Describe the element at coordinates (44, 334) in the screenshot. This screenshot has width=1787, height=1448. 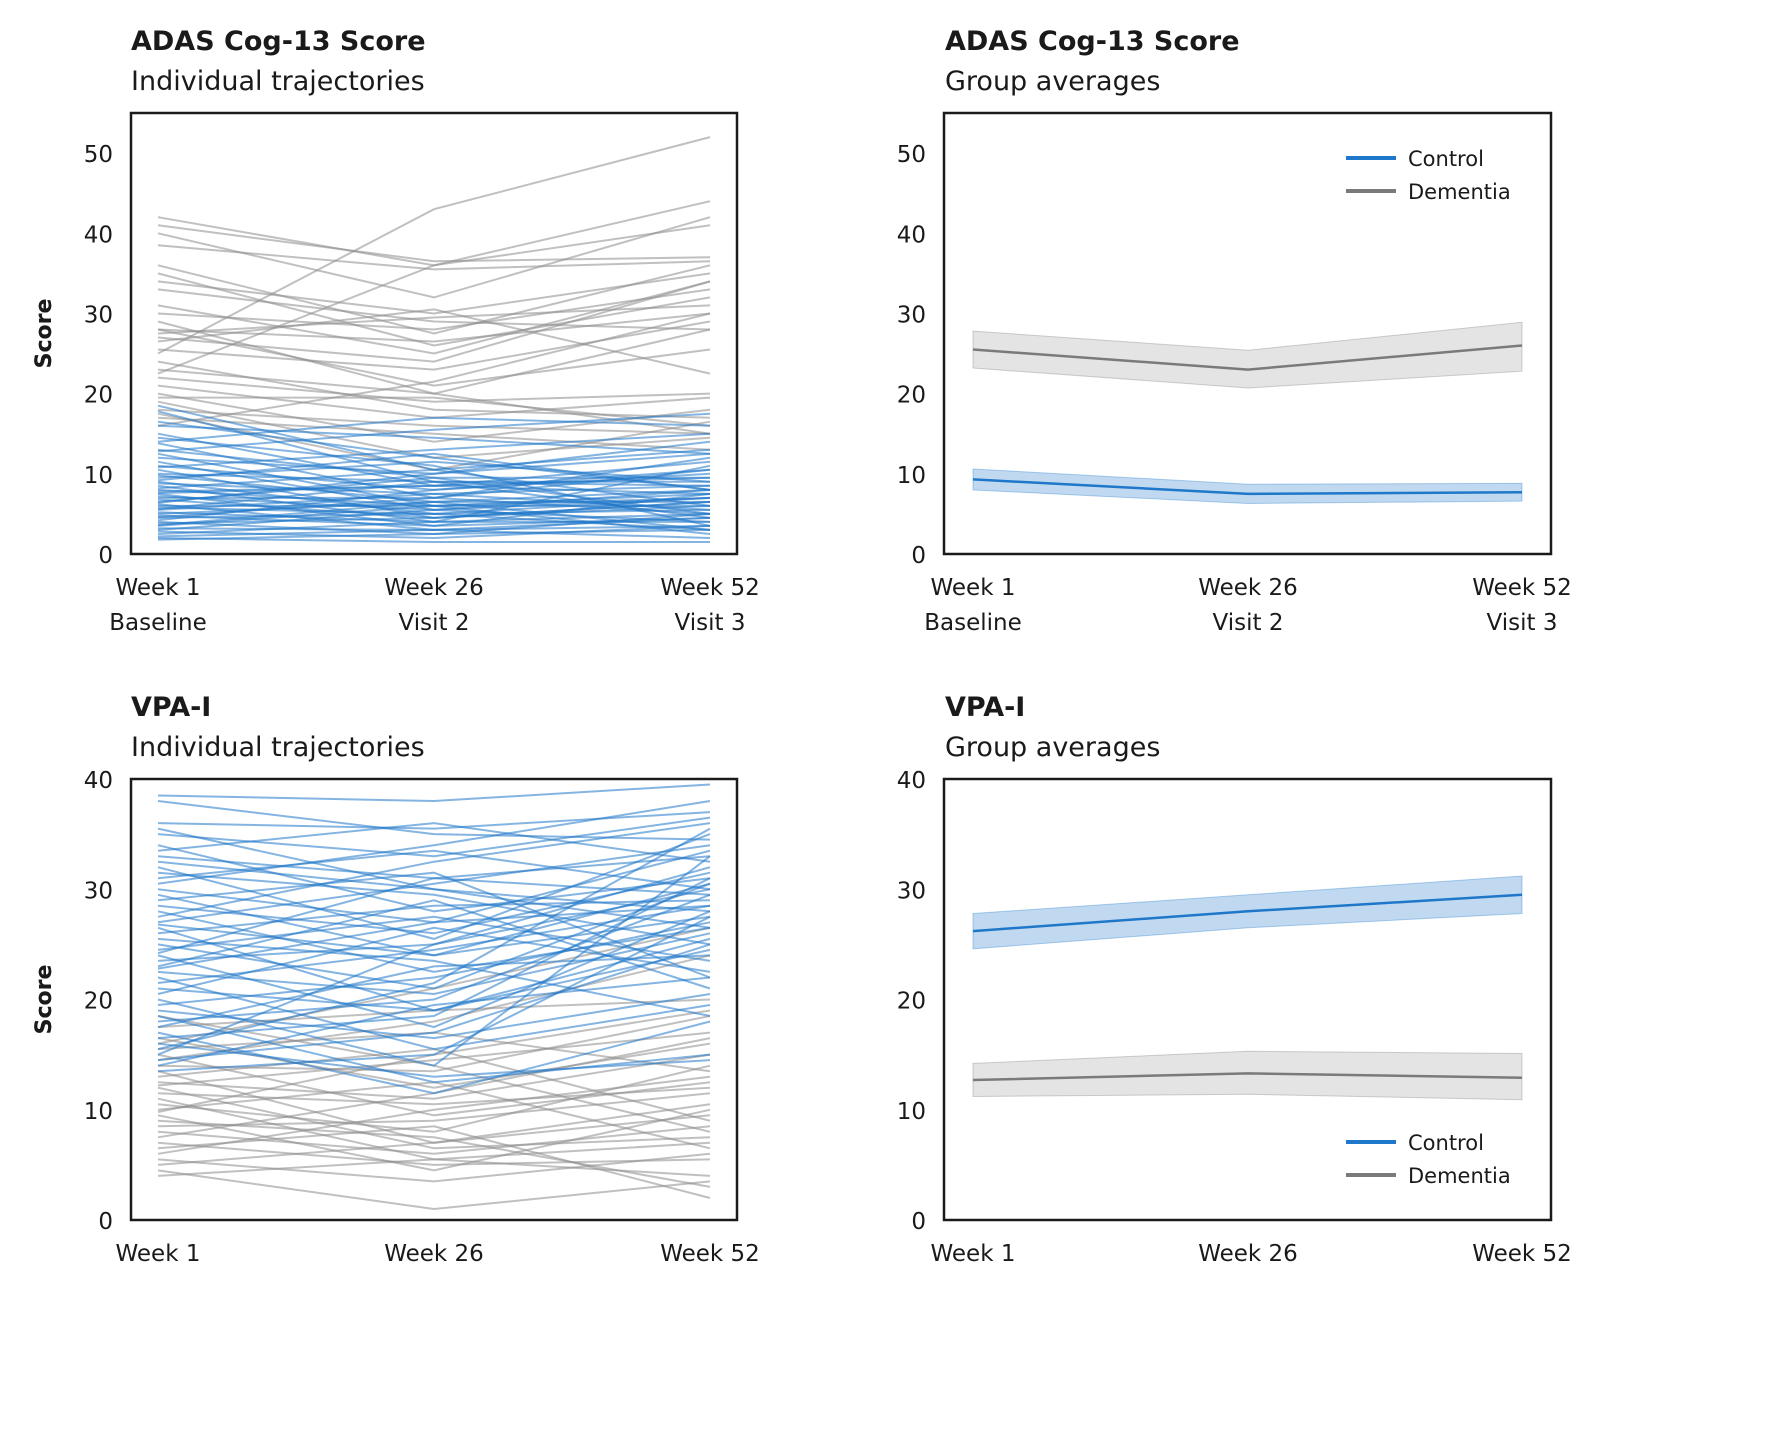
I see `y-axis-label: Score` at that location.